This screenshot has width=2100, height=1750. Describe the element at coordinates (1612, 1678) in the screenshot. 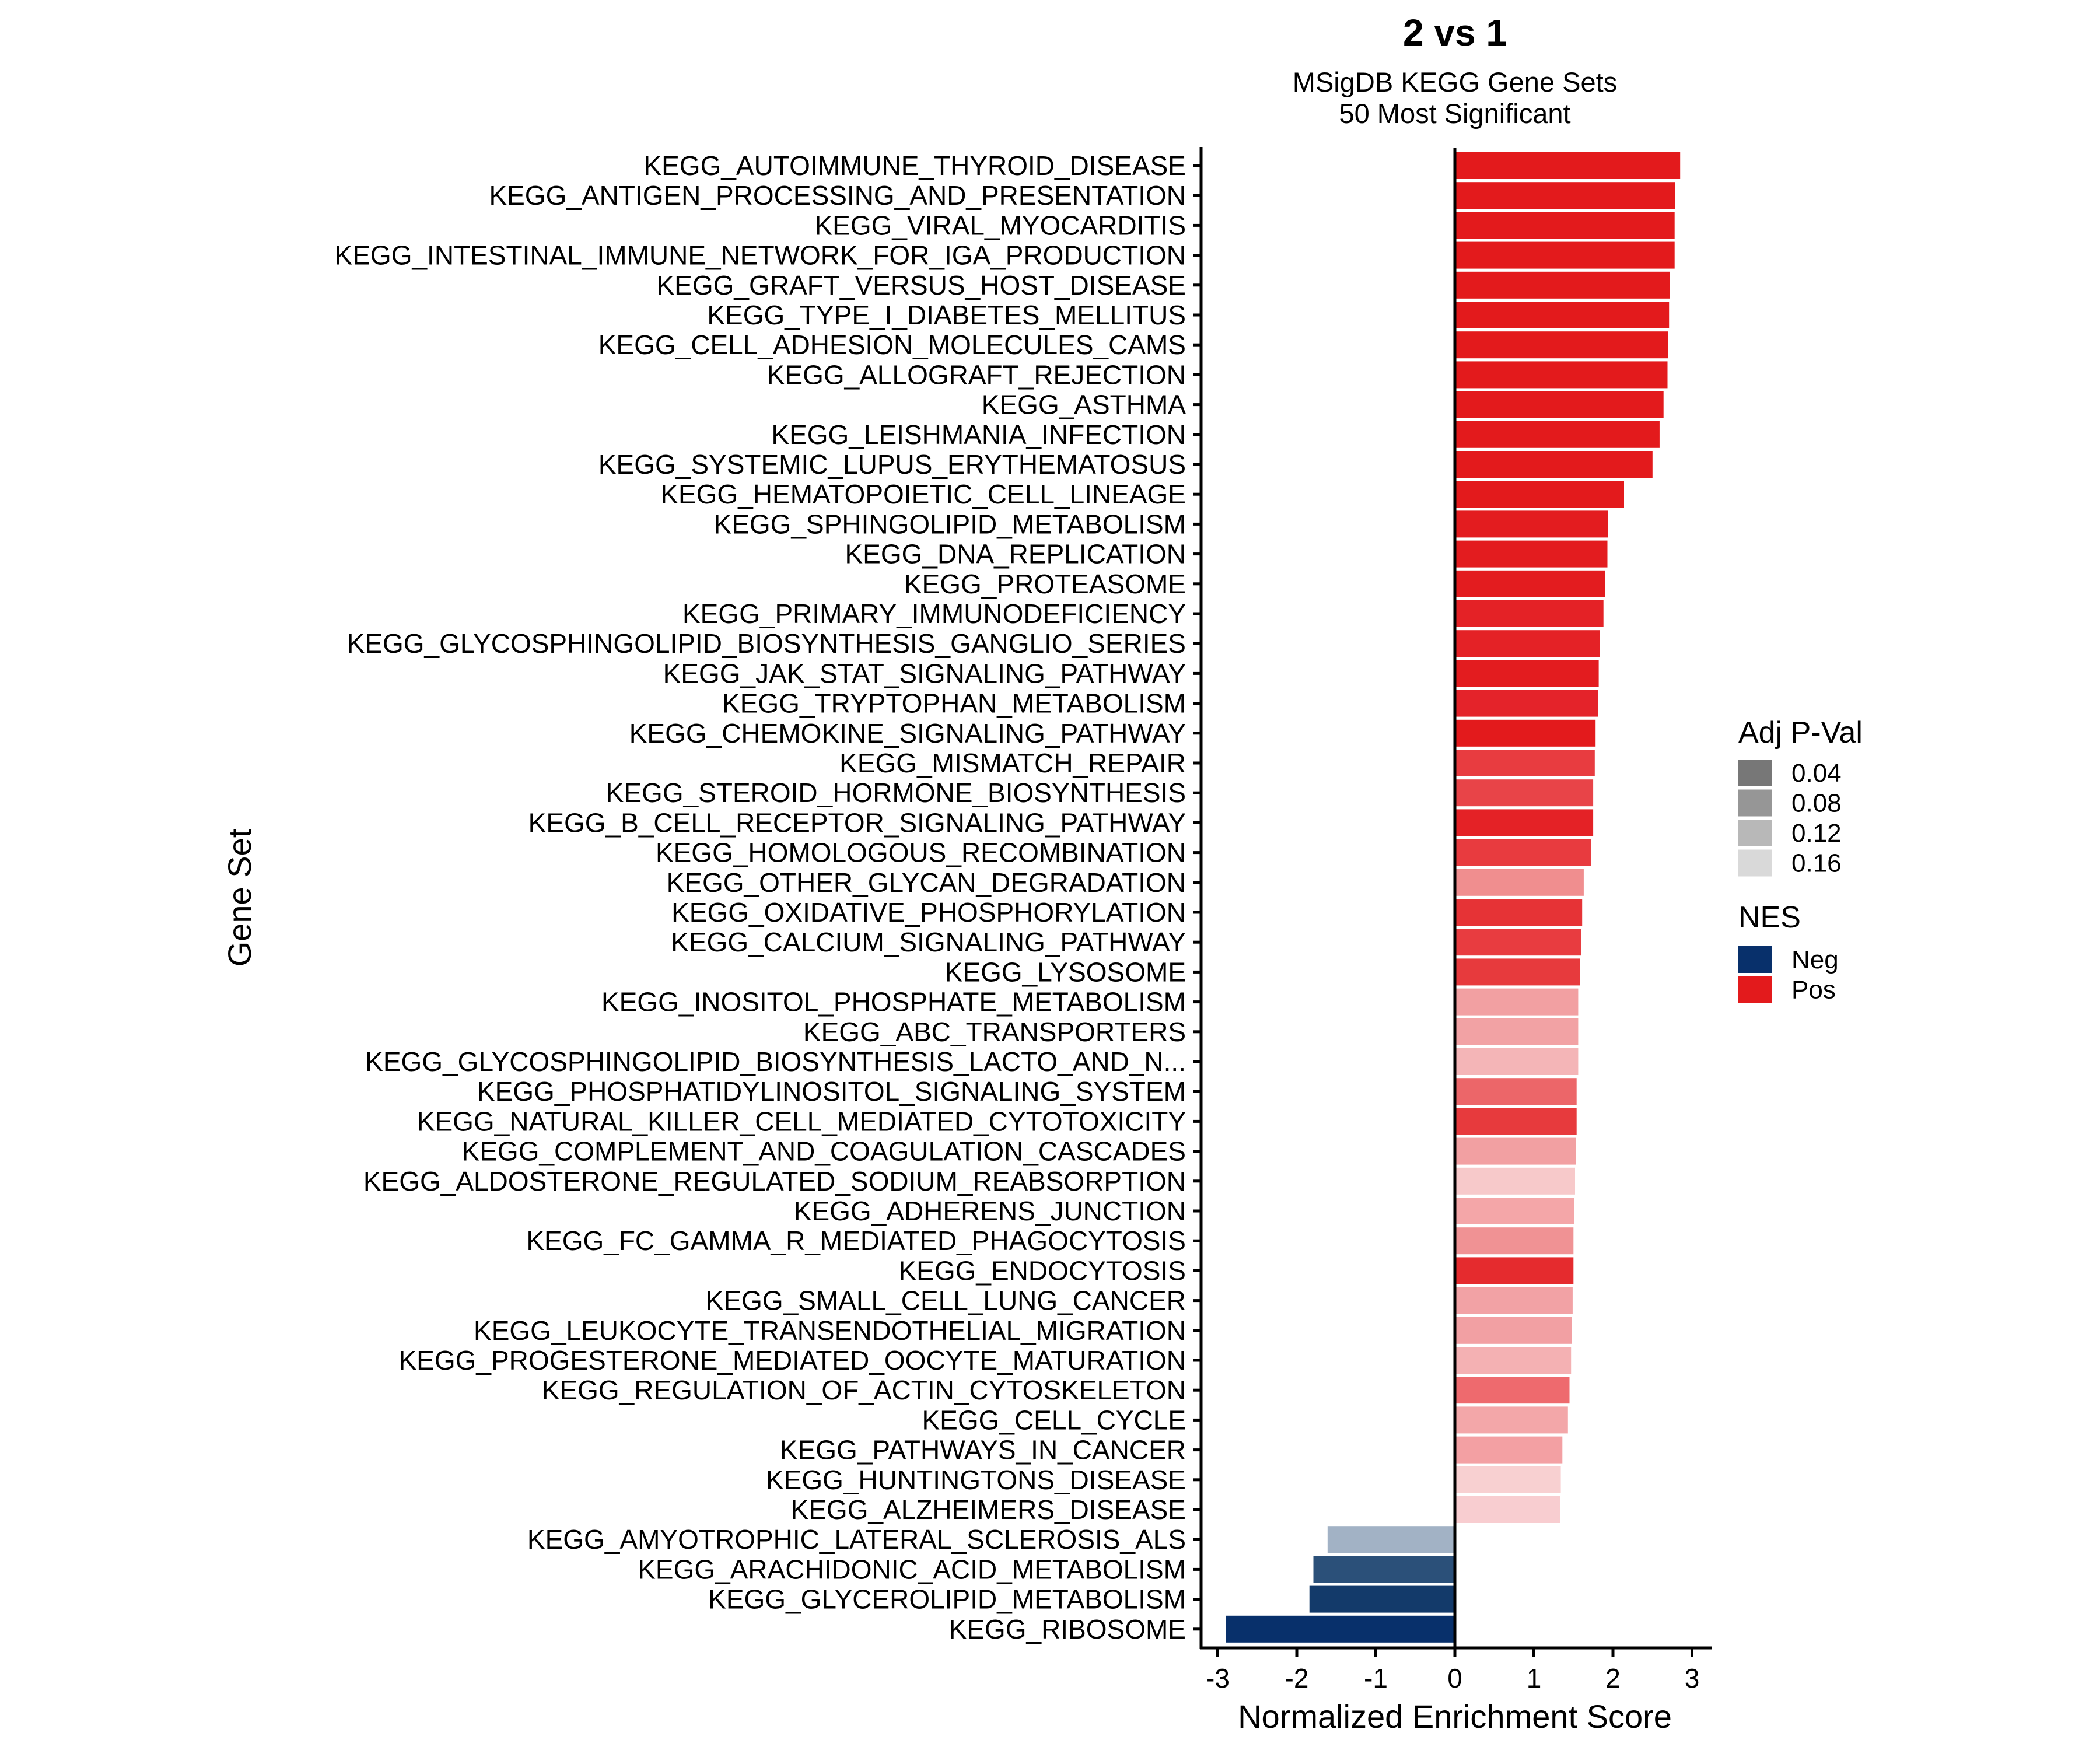

I see `x-tick-label: 2` at that location.